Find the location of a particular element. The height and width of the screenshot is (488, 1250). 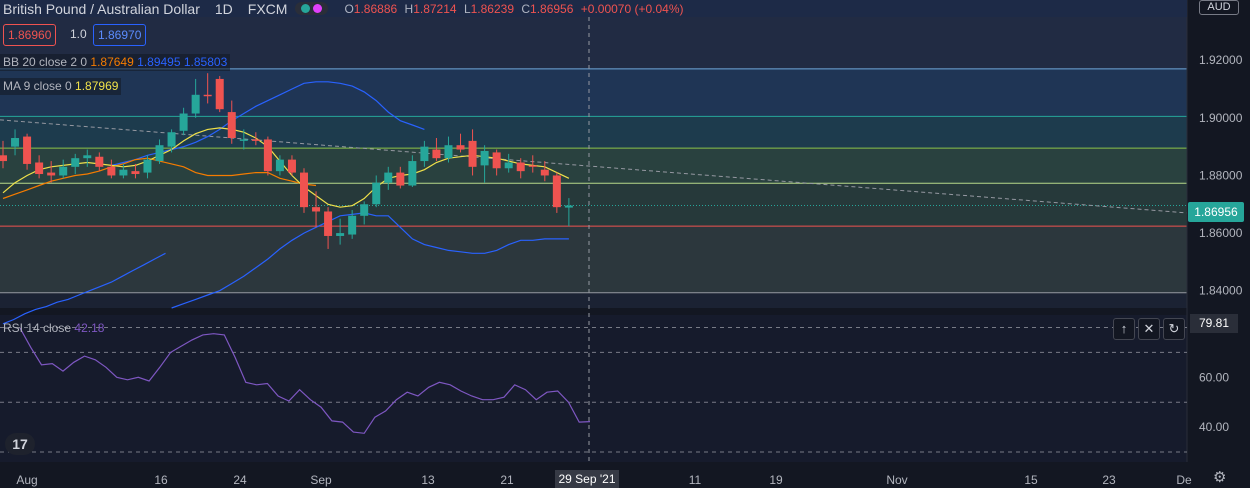

gear-icon: ⚙ is located at coordinates (1220, 477).